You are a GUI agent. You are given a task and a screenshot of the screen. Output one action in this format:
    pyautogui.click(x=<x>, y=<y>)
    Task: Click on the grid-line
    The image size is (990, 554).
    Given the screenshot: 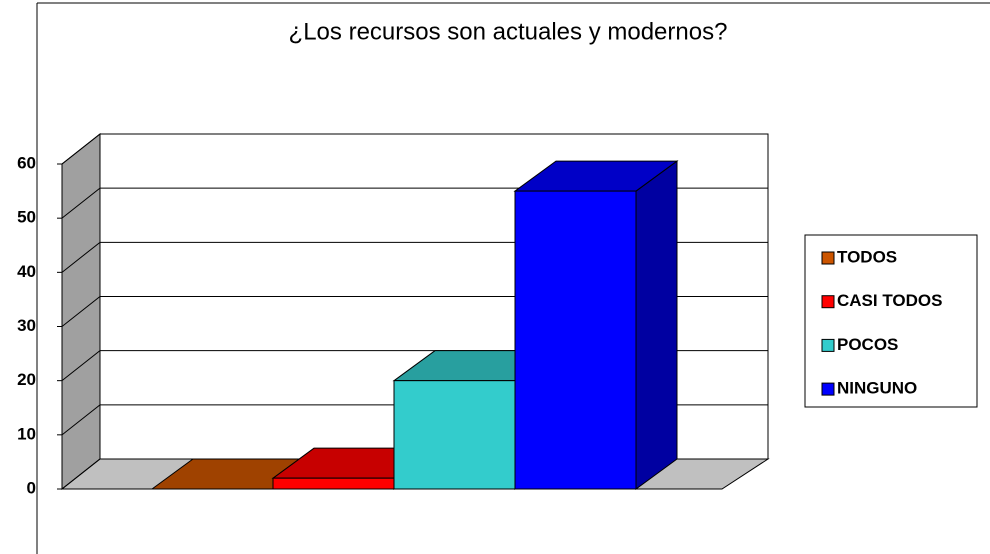 What is the action you would take?
    pyautogui.click(x=414, y=149)
    